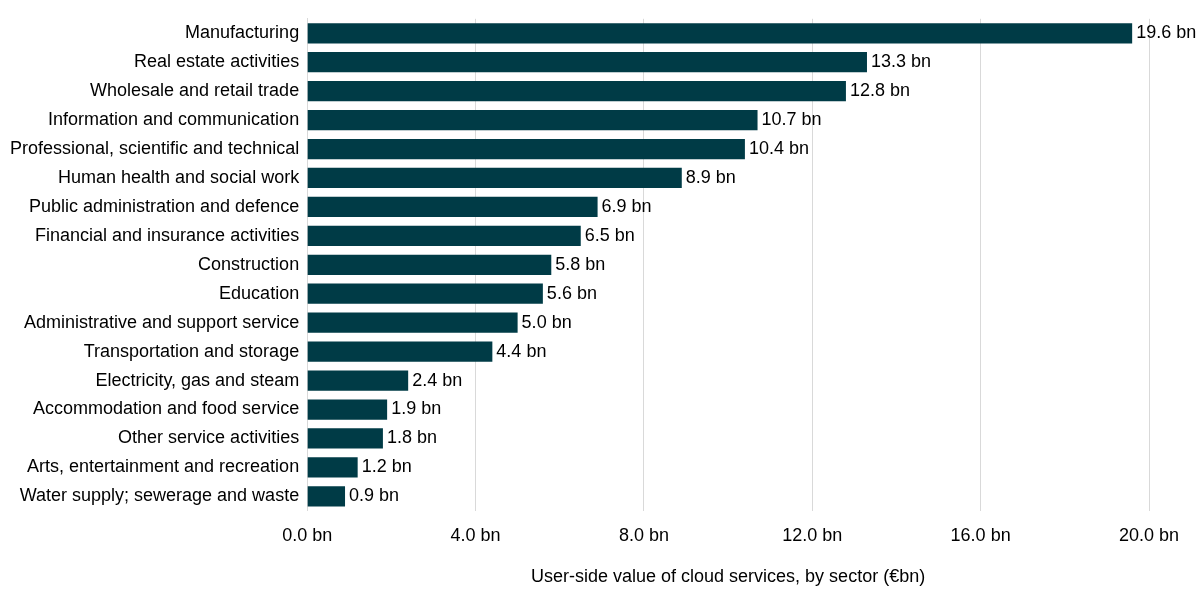 The height and width of the screenshot is (596, 1199). Describe the element at coordinates (609, 234) in the screenshot. I see `data-label: 6.5 bn` at that location.